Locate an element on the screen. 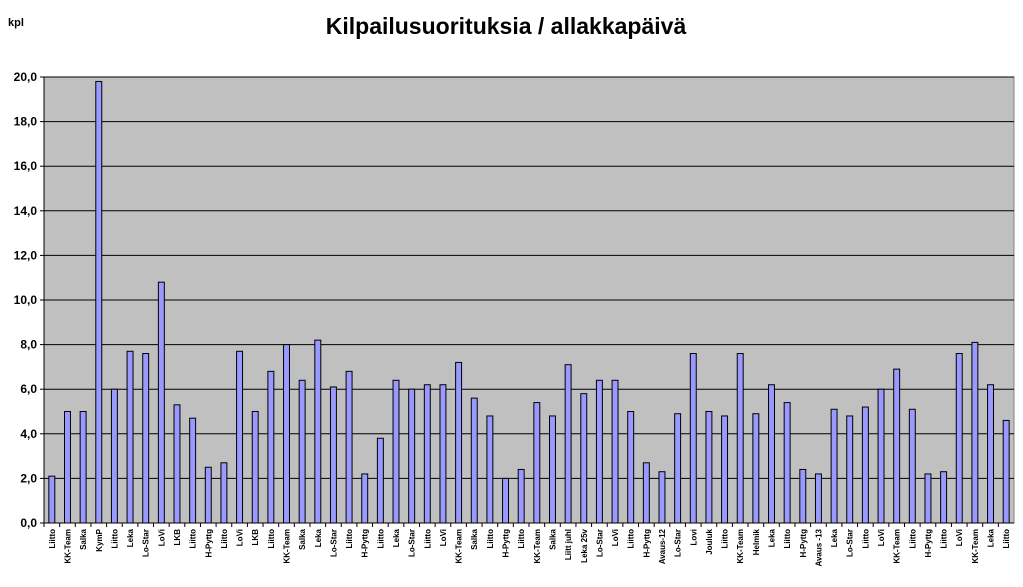 Image resolution: width=1023 pixels, height=587 pixels. y-tick-label: 10,0 is located at coordinates (26, 300).